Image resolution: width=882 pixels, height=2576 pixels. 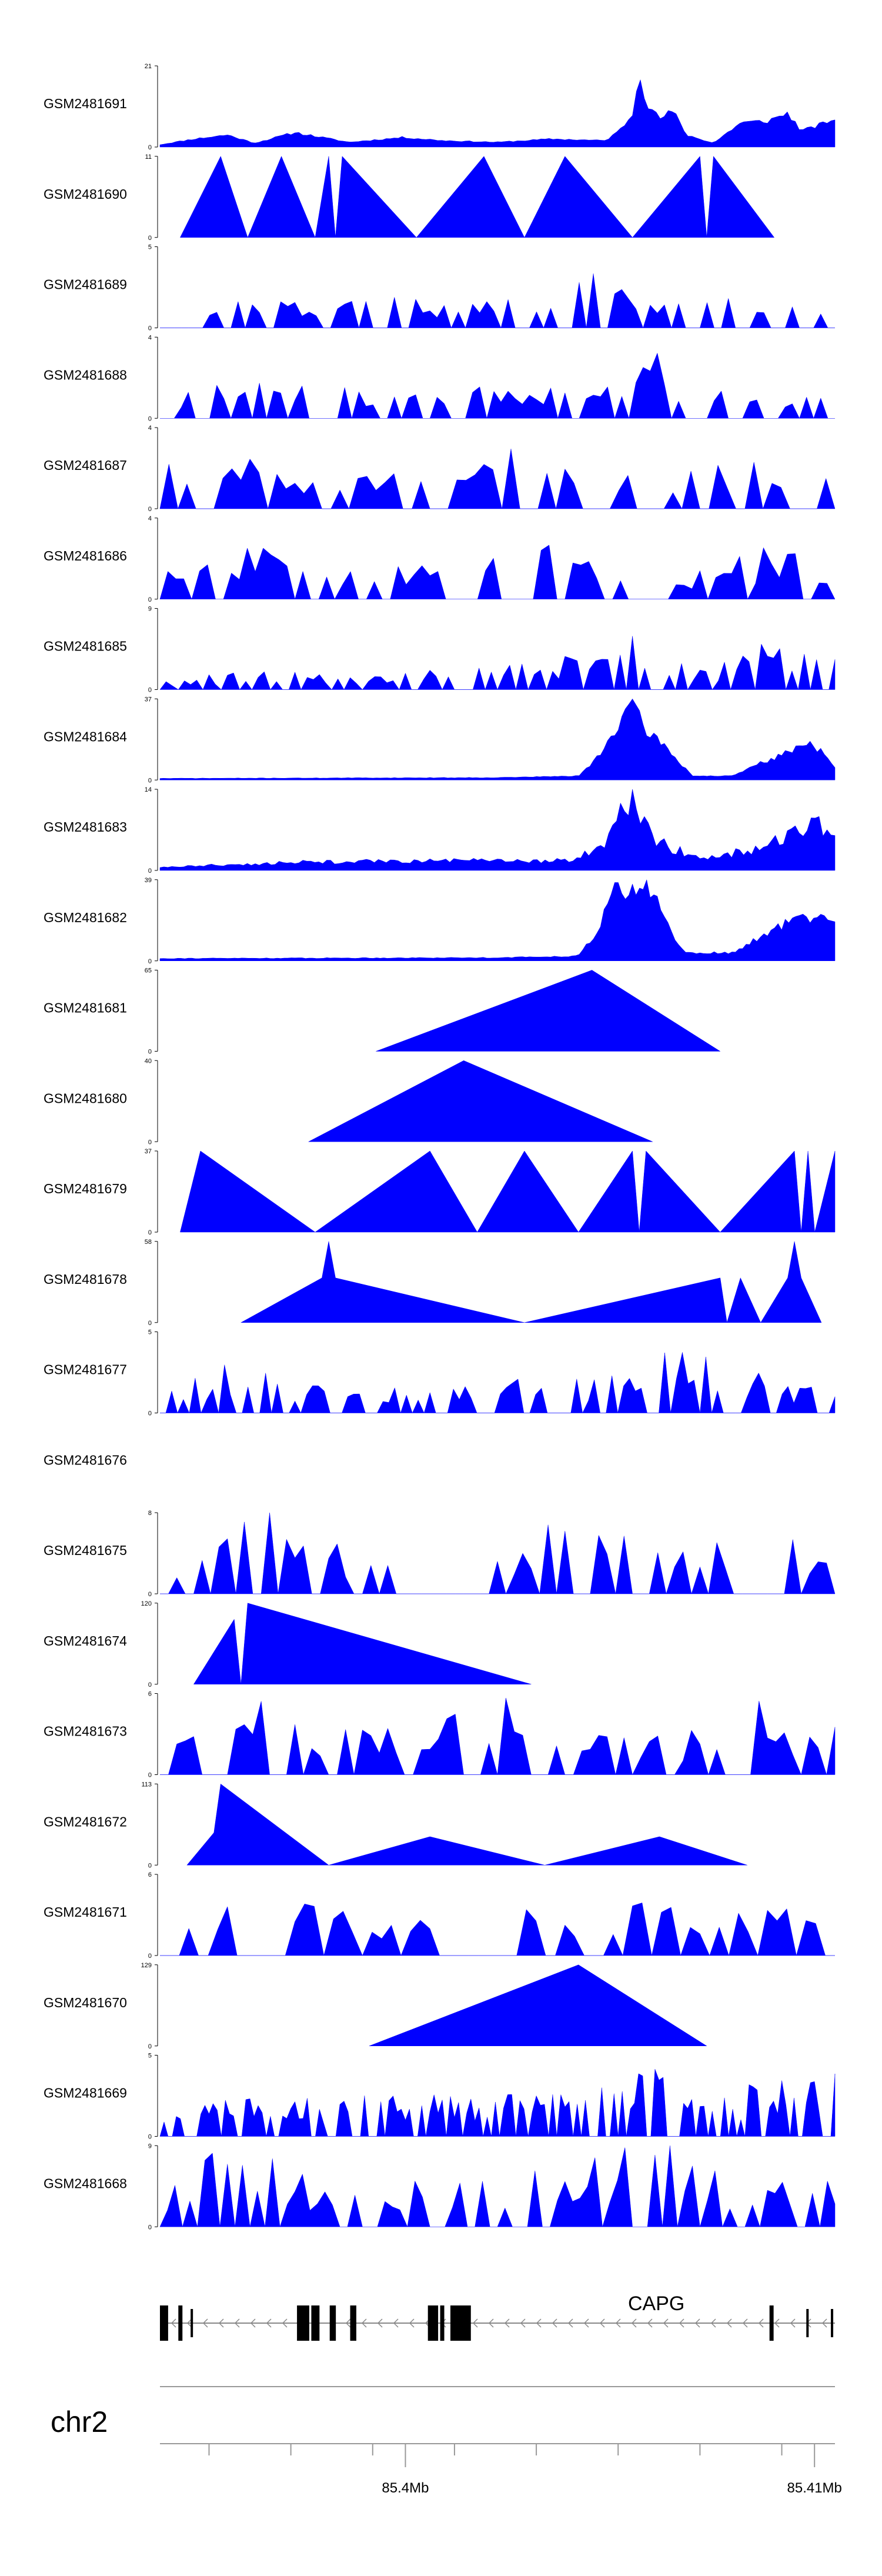 What do you see at coordinates (498, 1383) in the screenshot?
I see `coverage-area-GSM2481677` at bounding box center [498, 1383].